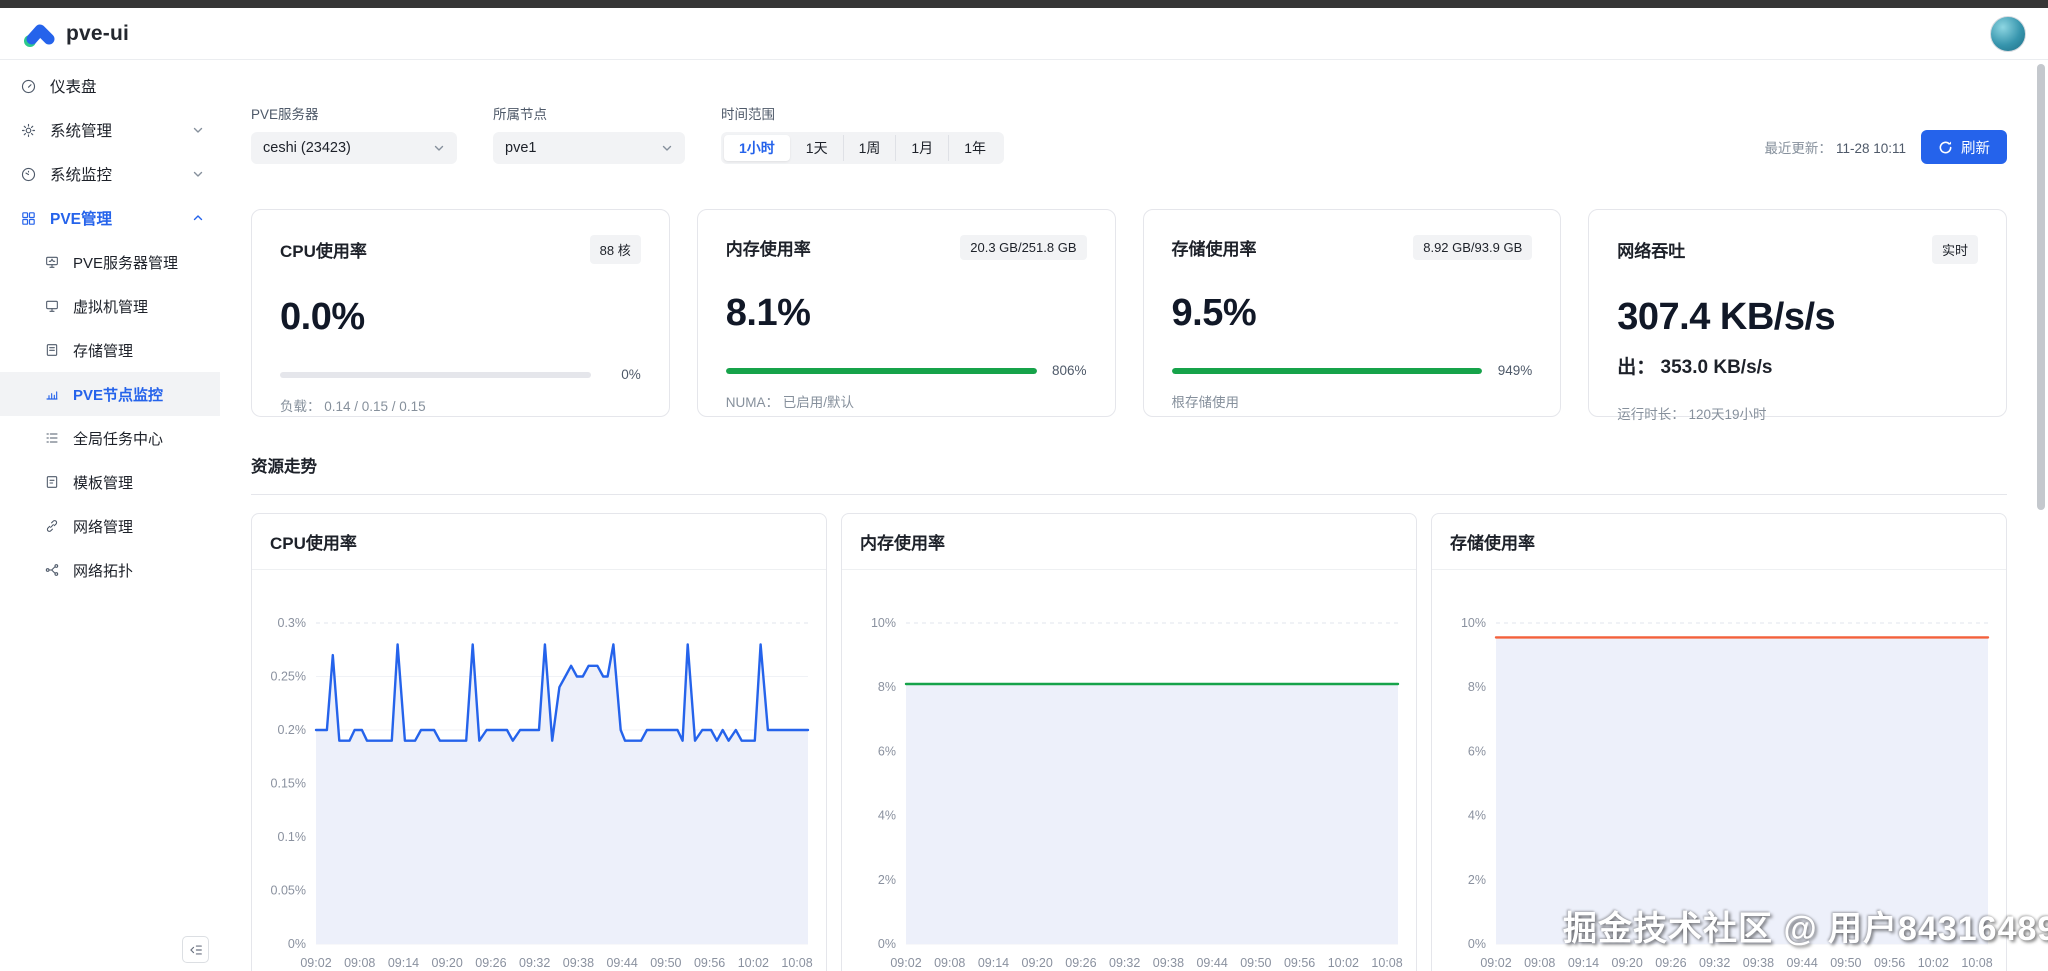  What do you see at coordinates (539, 542) in the screenshot?
I see `chart-title: CPU使用率` at bounding box center [539, 542].